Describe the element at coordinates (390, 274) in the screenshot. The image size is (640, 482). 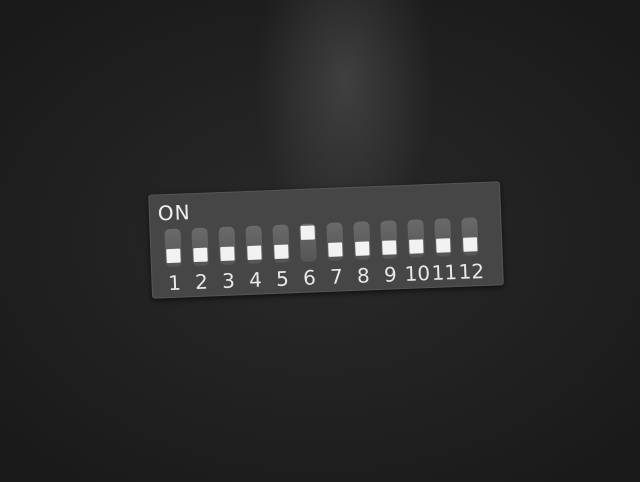
I see `switch-number: 9` at that location.